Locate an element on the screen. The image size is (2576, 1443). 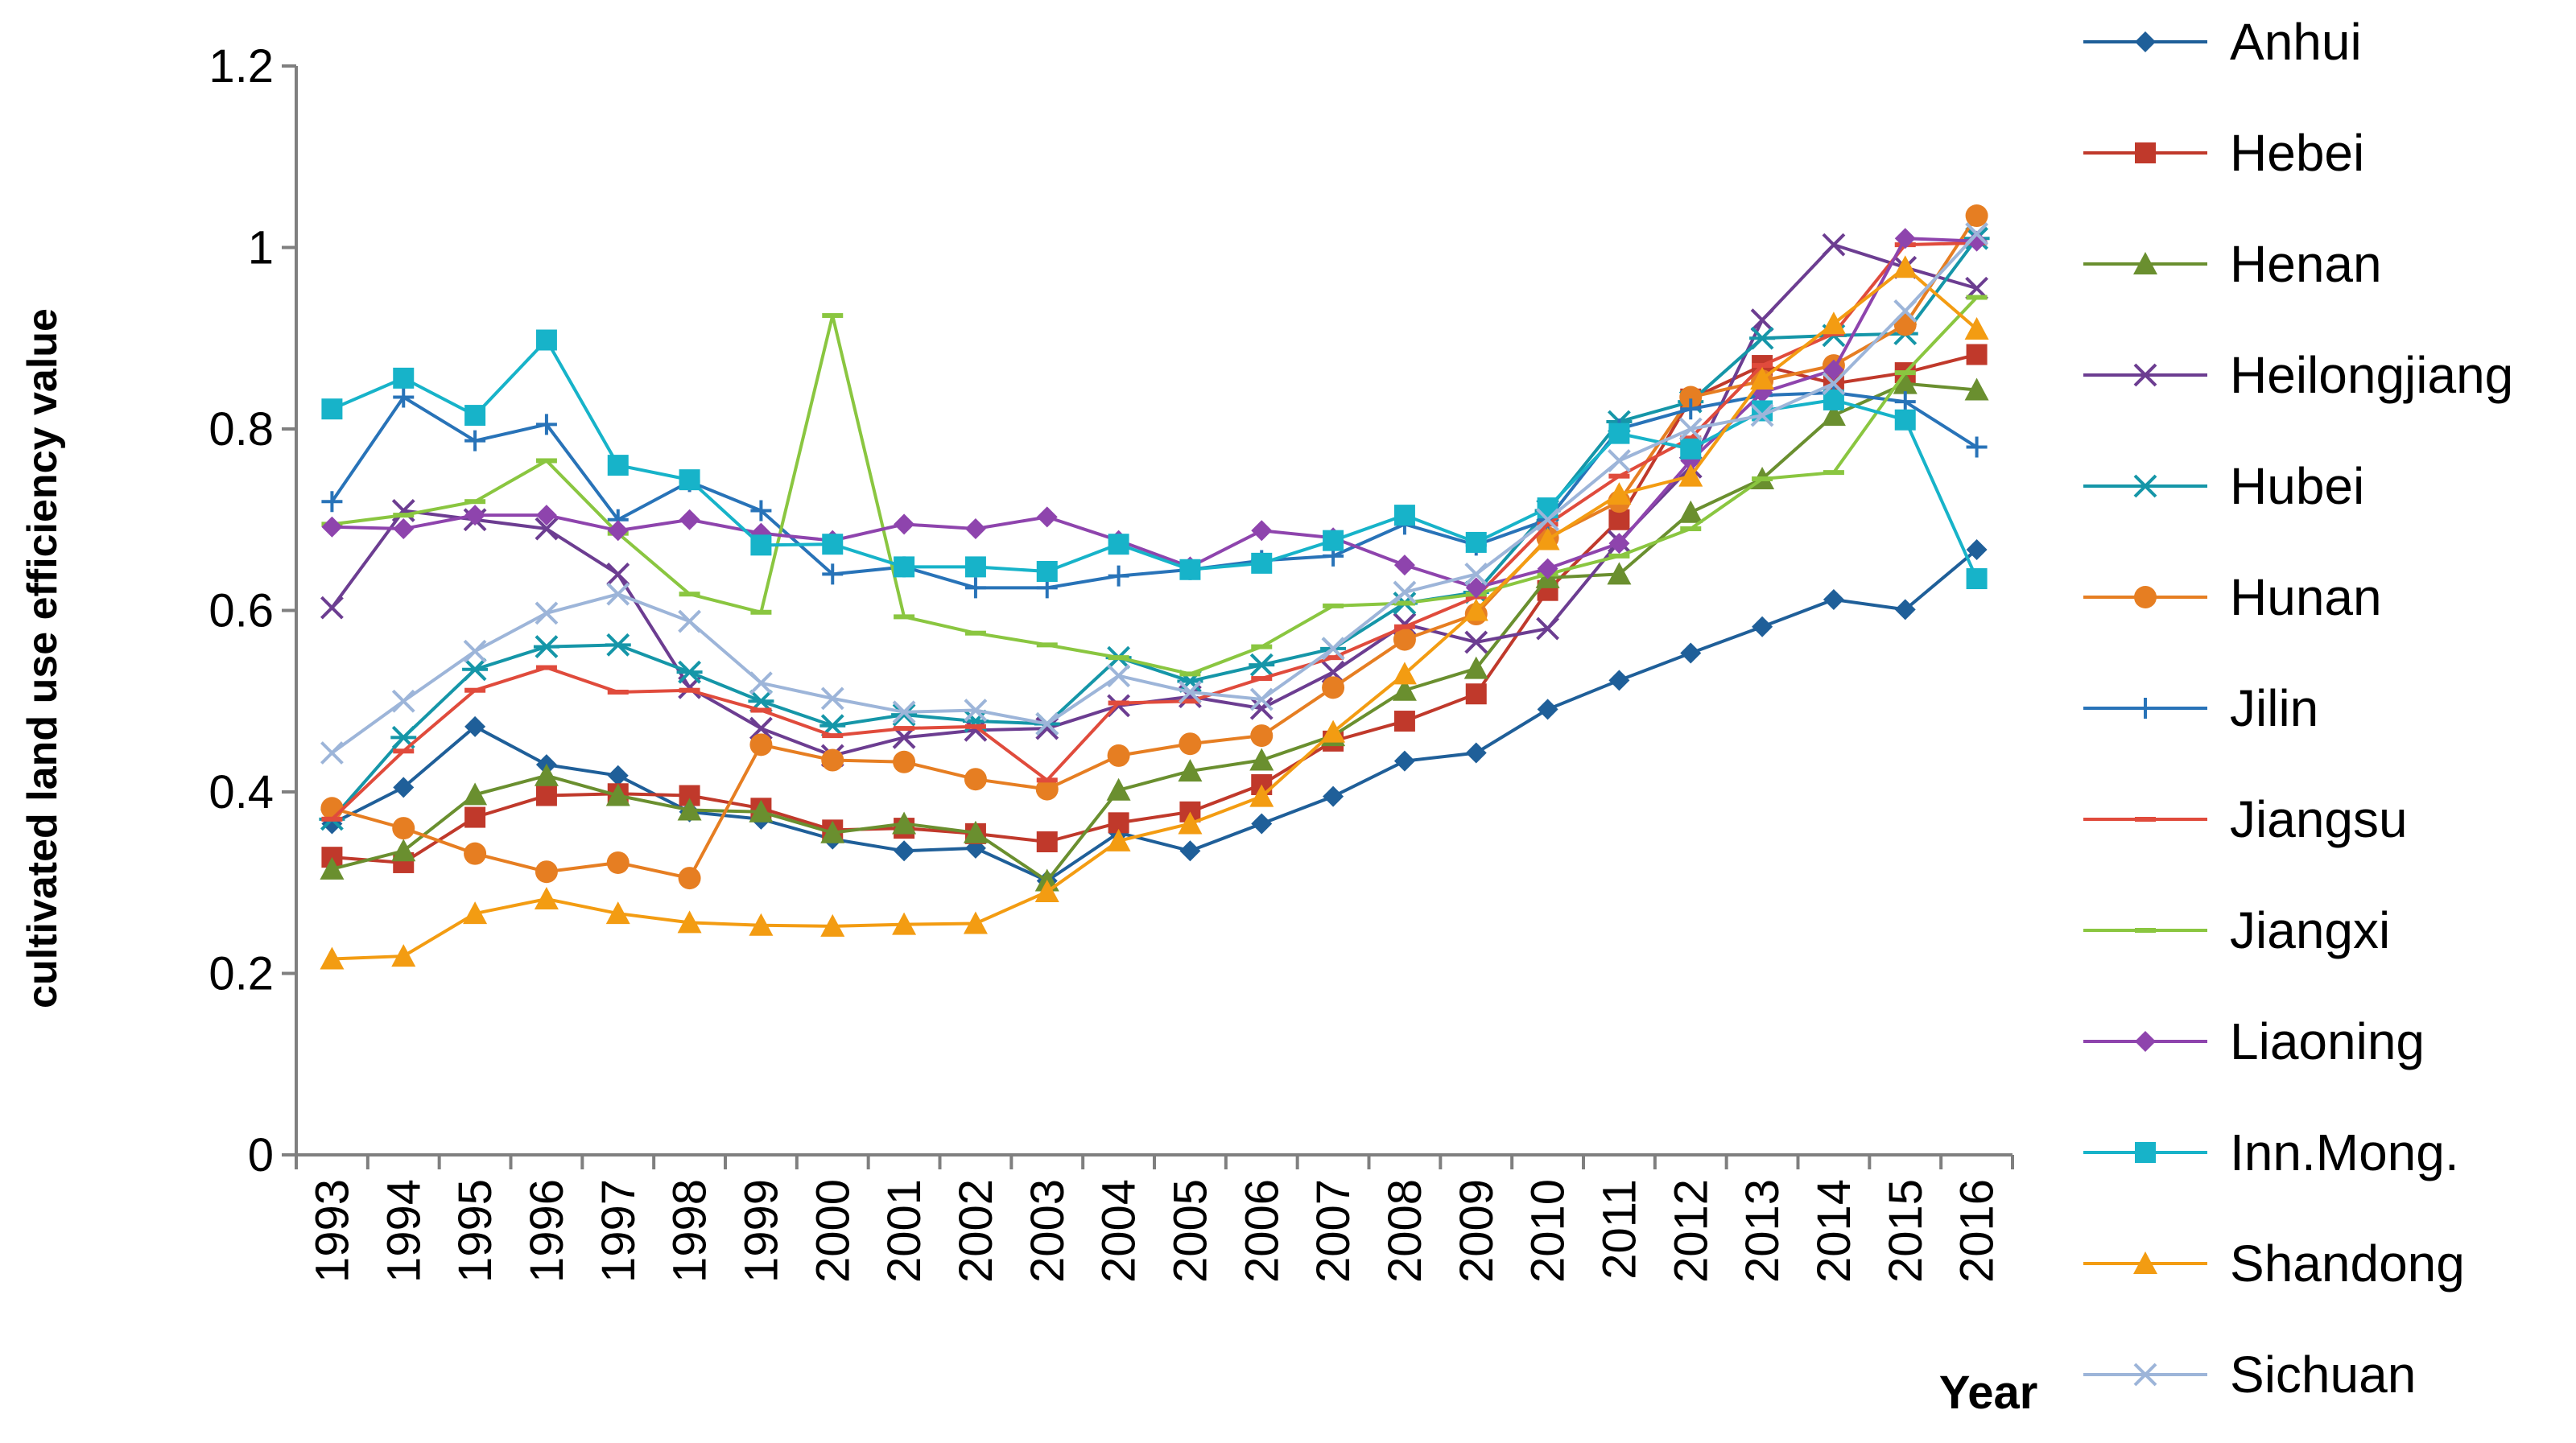
legend-label: Inn.Mong. is located at coordinates (2344, 1152).